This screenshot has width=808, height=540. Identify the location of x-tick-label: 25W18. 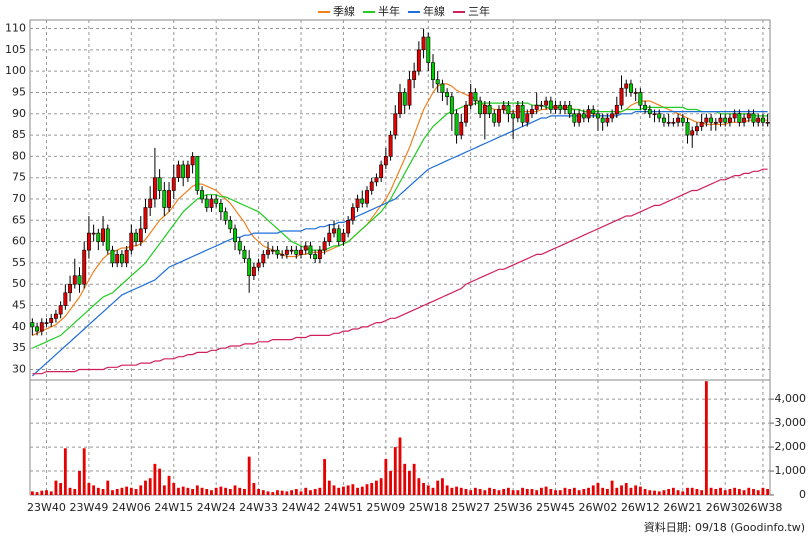
(428, 507).